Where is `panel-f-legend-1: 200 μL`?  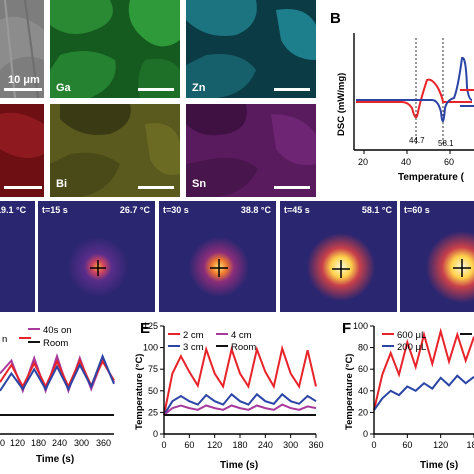
panel-f-legend-1: 200 μL is located at coordinates (411, 347).